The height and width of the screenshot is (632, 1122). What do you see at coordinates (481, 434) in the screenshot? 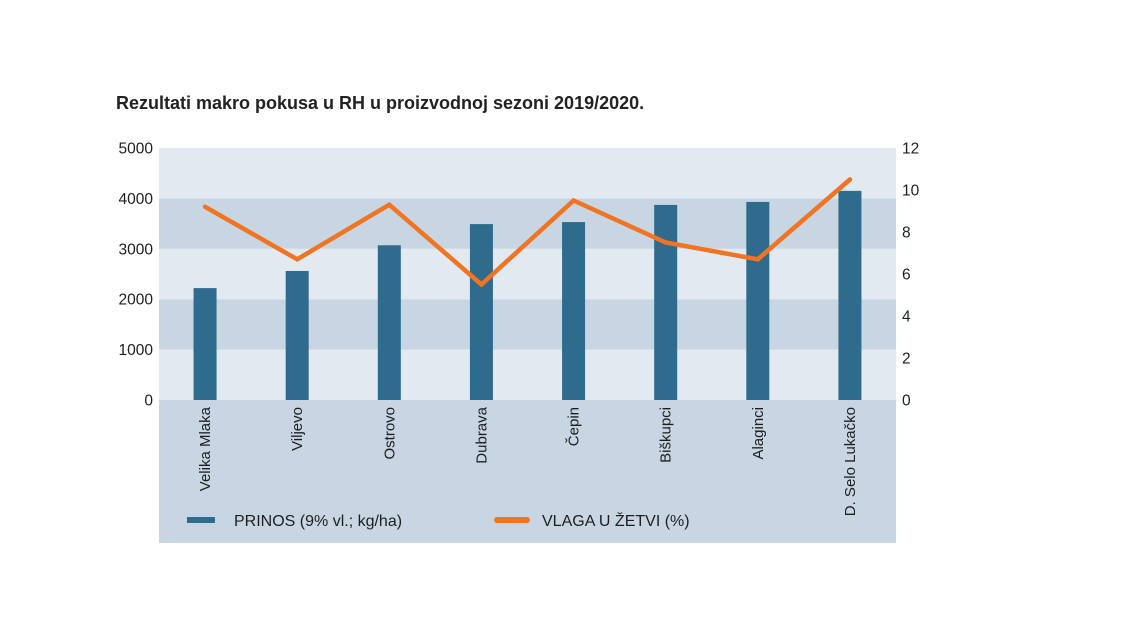
I see `category-label: Dubrava` at bounding box center [481, 434].